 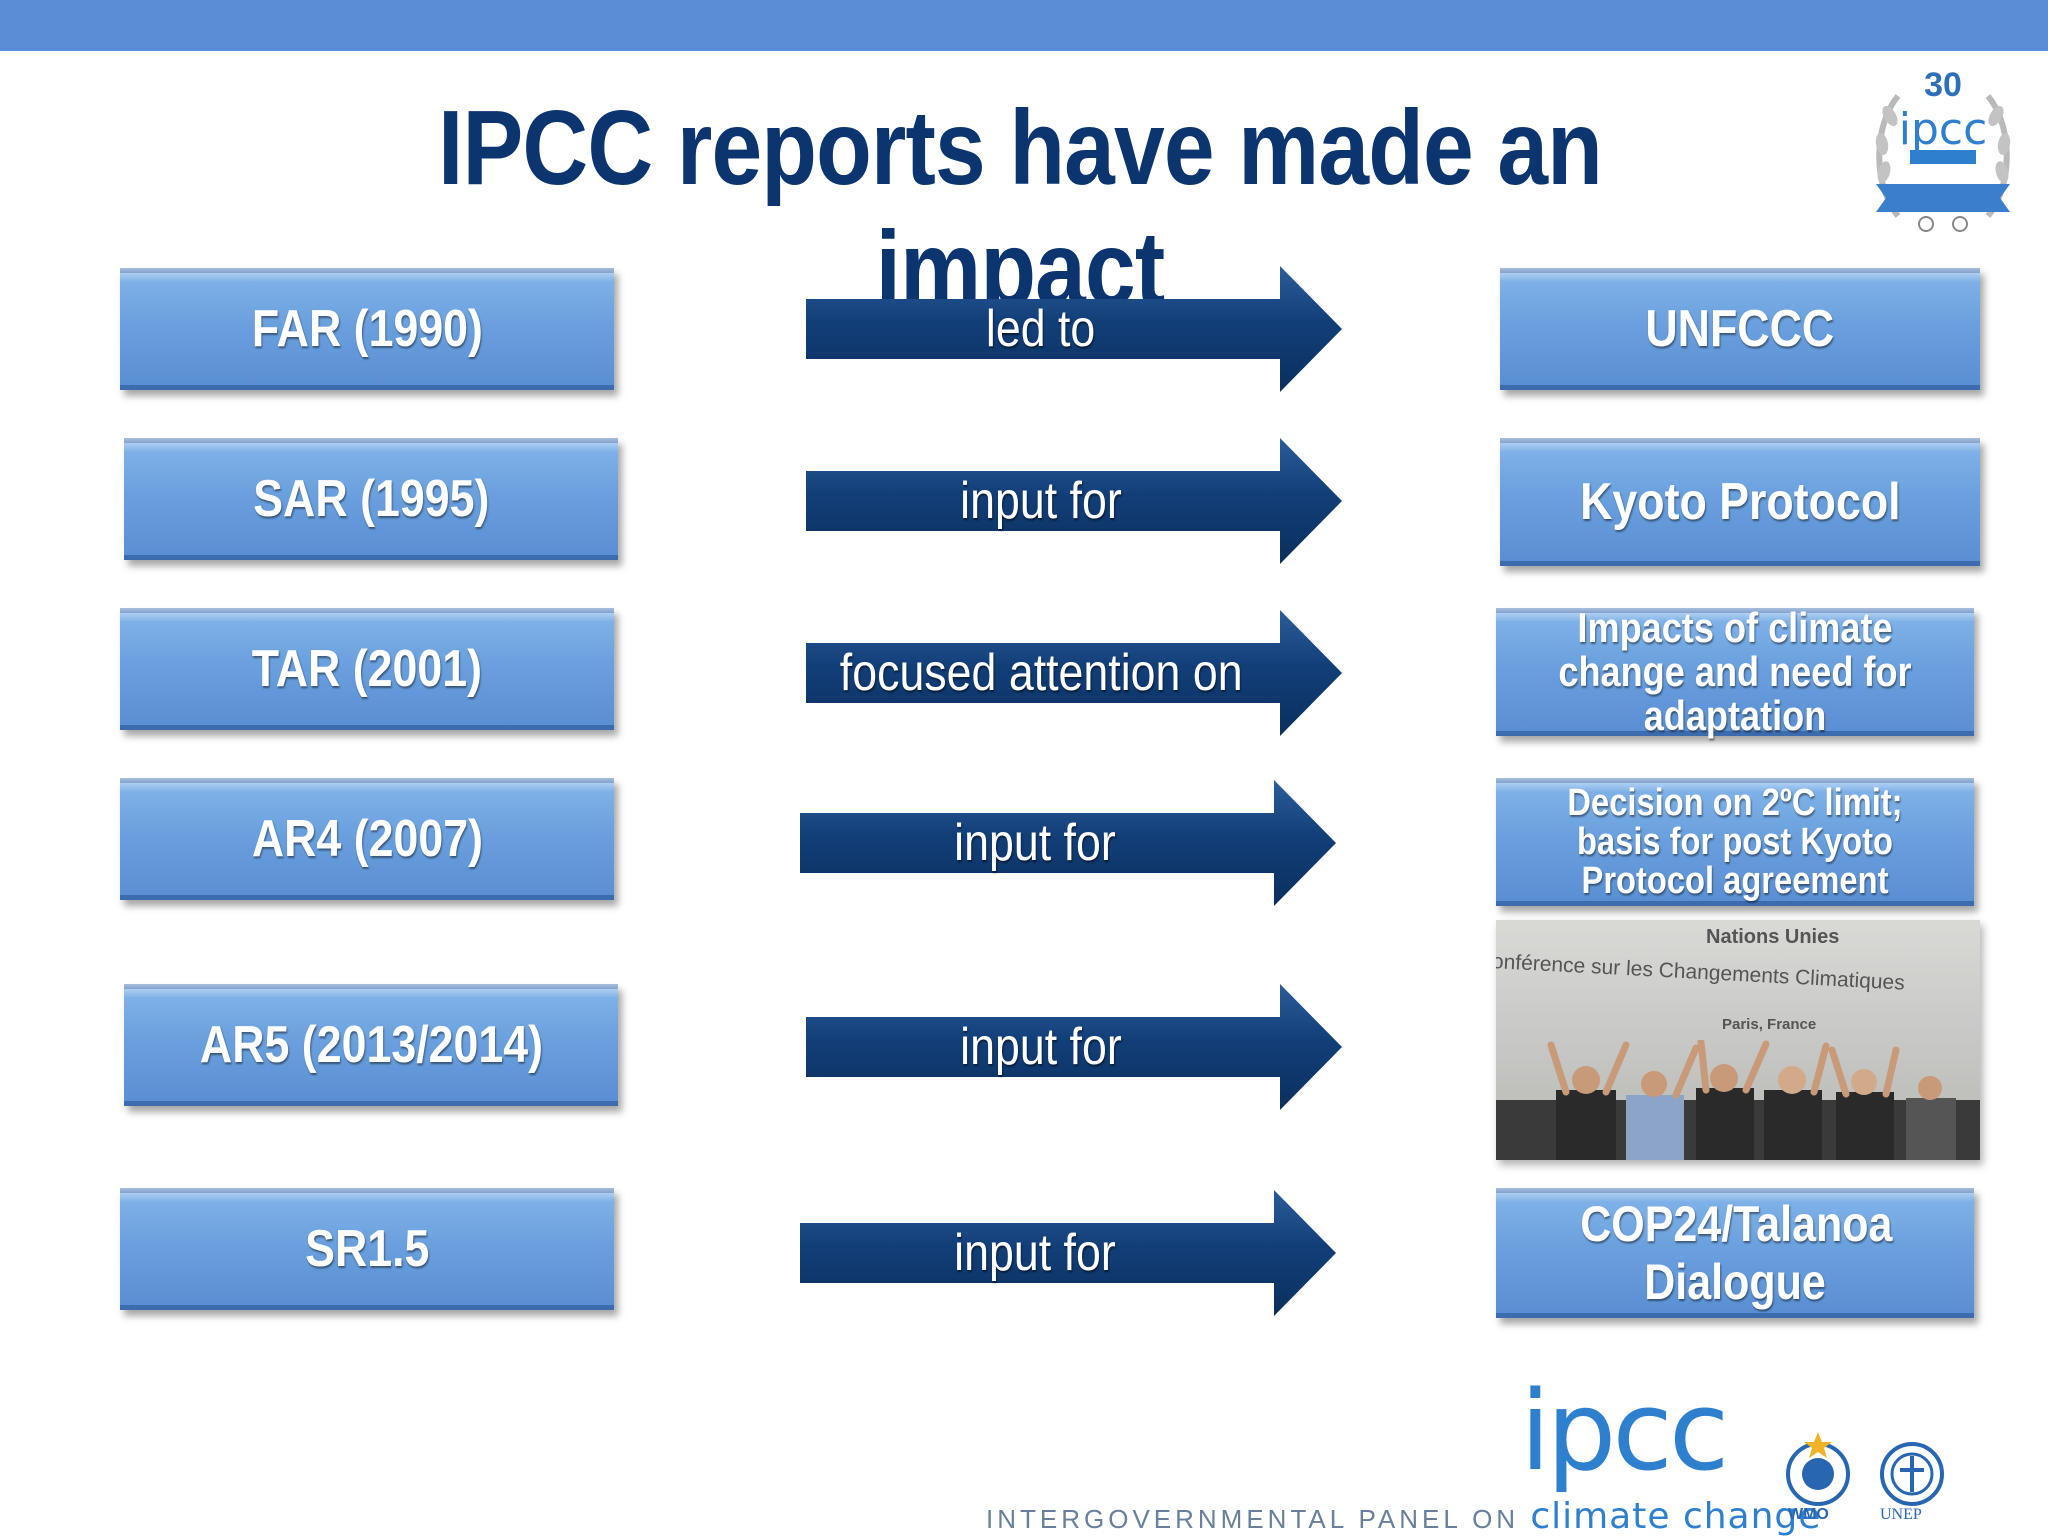 I want to click on top-accent-bar, so click(x=1024, y=25).